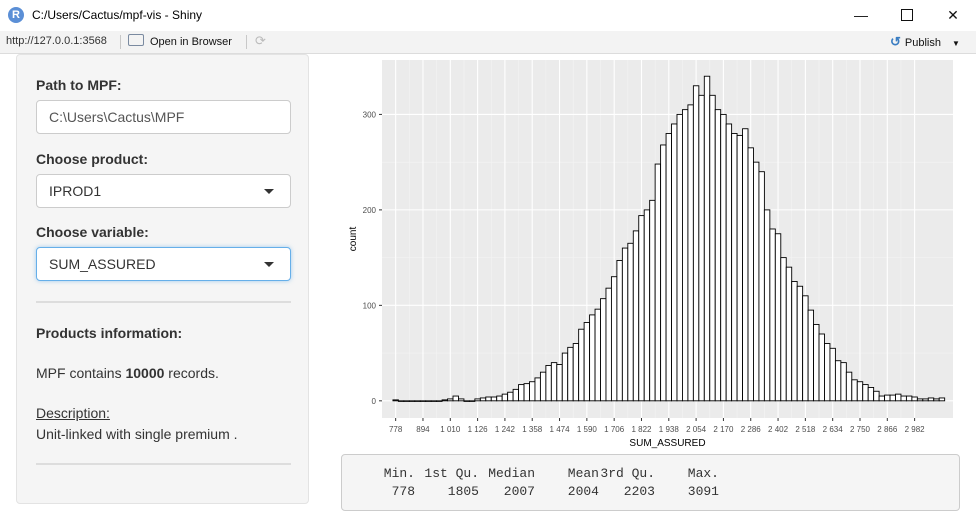 Image resolution: width=976 pixels, height=532 pixels. What do you see at coordinates (403, 491) in the screenshot?
I see `summary-value-cell: 778` at bounding box center [403, 491].